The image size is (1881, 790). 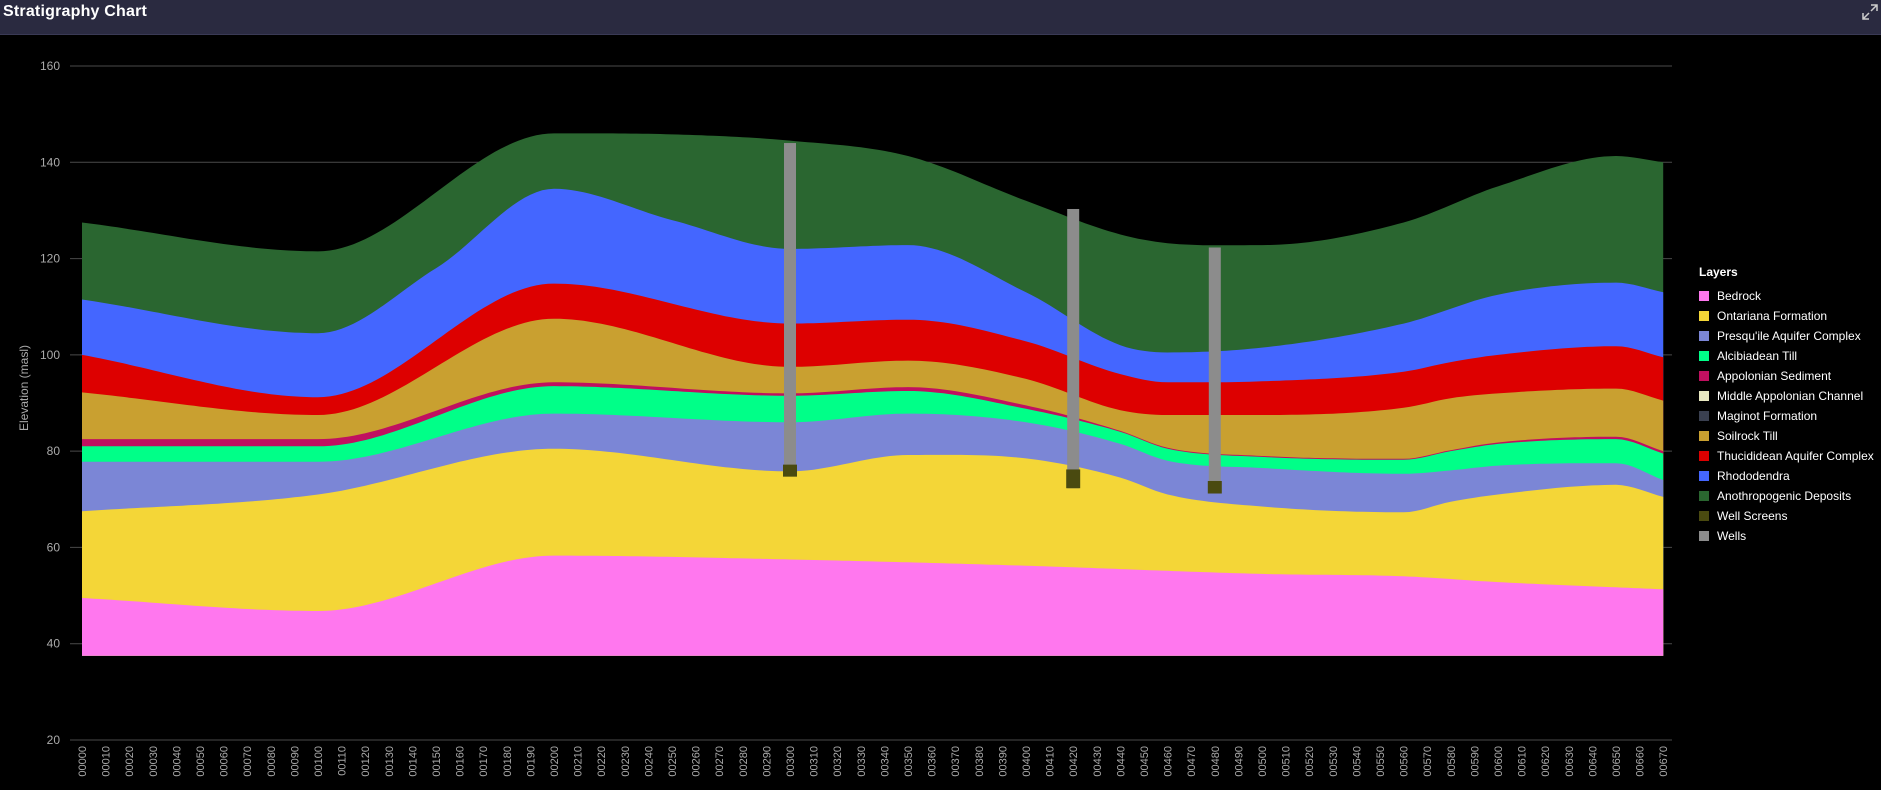 I want to click on legend-item-soilrock-till: Soilrock Till, so click(x=1790, y=436).